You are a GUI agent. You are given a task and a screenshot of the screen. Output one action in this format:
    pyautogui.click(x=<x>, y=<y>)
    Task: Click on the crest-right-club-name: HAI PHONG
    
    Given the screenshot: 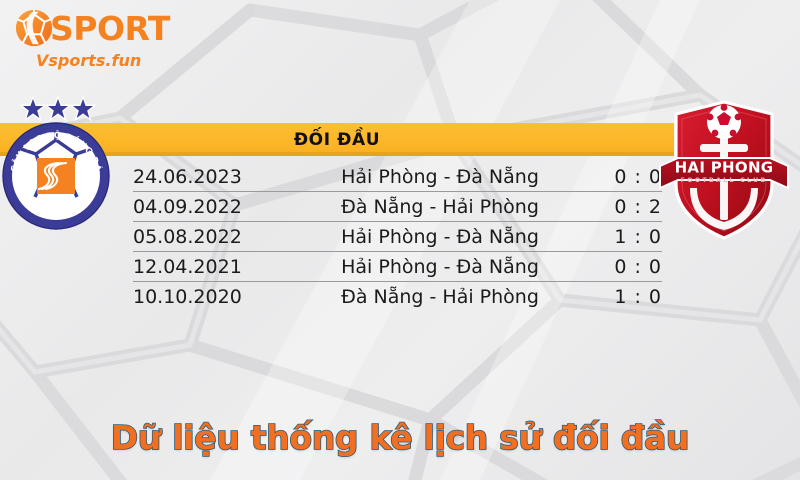 What is the action you would take?
    pyautogui.click(x=724, y=168)
    